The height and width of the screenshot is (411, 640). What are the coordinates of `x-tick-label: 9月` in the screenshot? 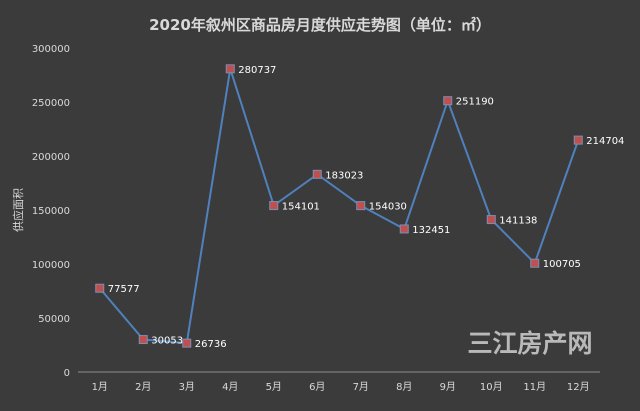 It's located at (448, 387).